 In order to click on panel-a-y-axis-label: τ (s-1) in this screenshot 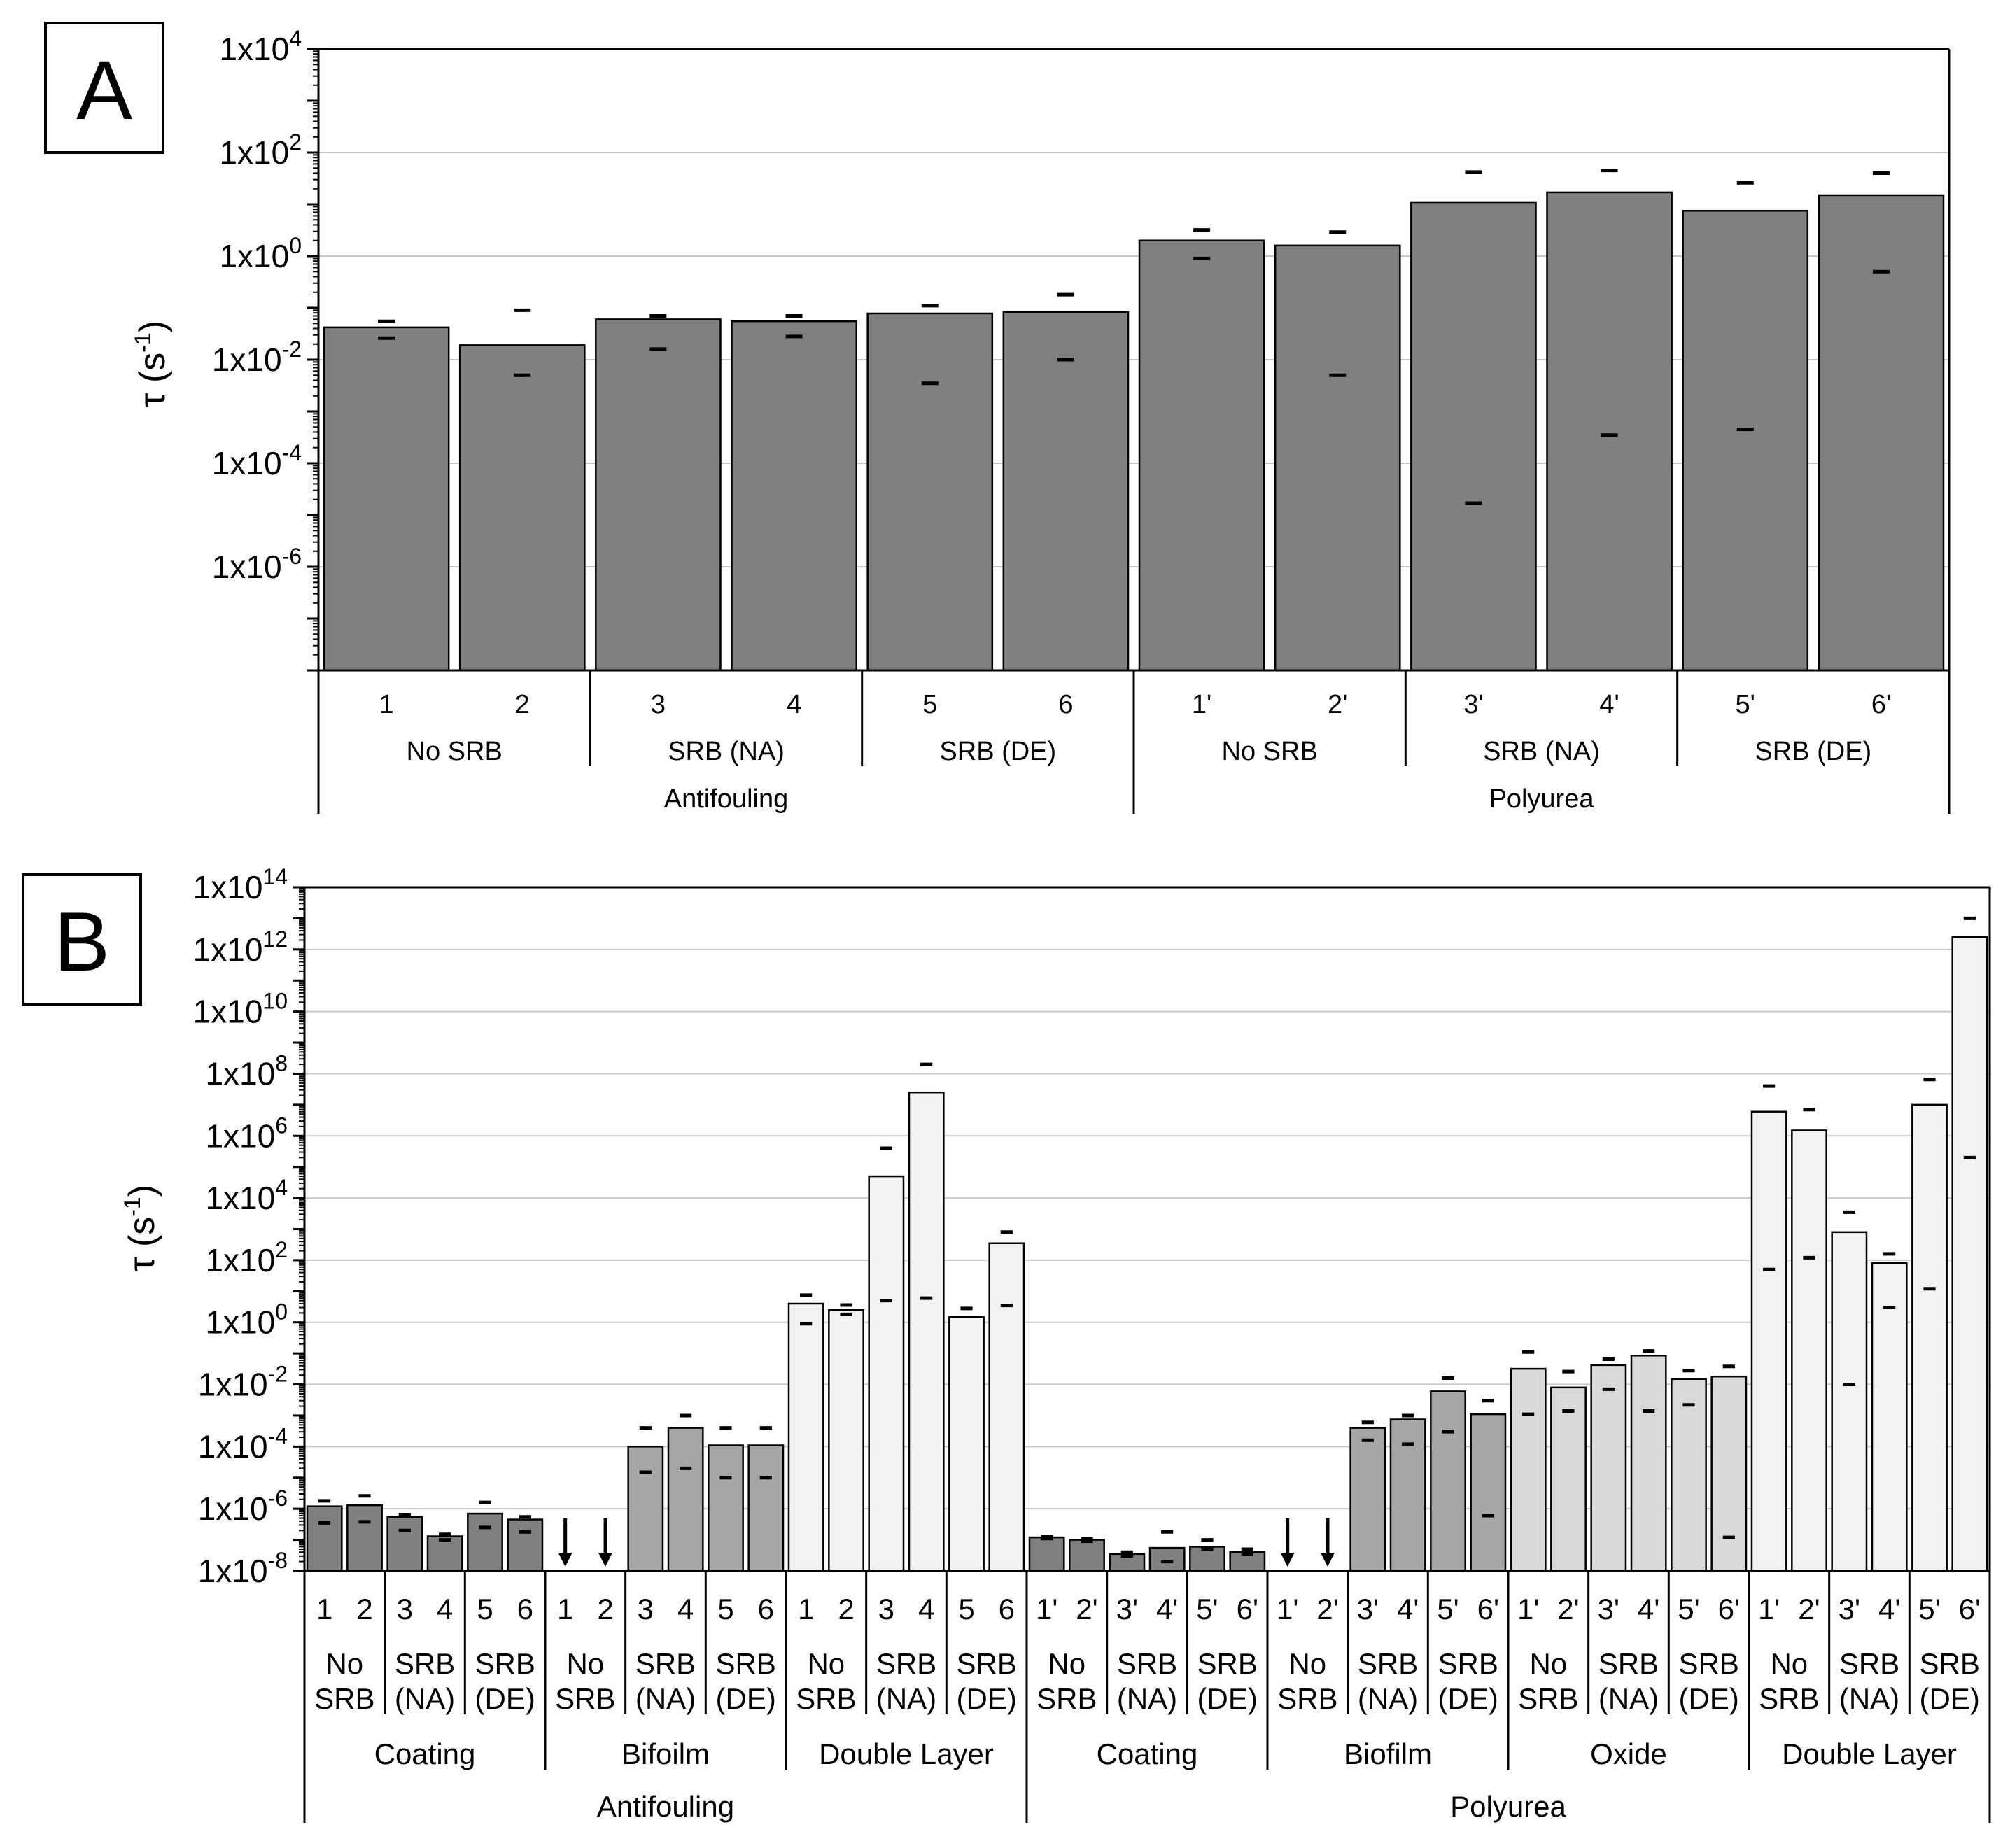, I will do `click(151, 364)`.